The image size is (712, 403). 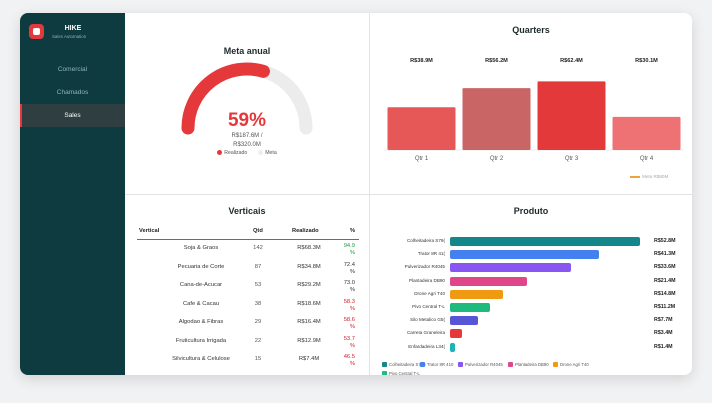 I want to click on legend-label: Plantadeira DB90, so click(x=532, y=364).